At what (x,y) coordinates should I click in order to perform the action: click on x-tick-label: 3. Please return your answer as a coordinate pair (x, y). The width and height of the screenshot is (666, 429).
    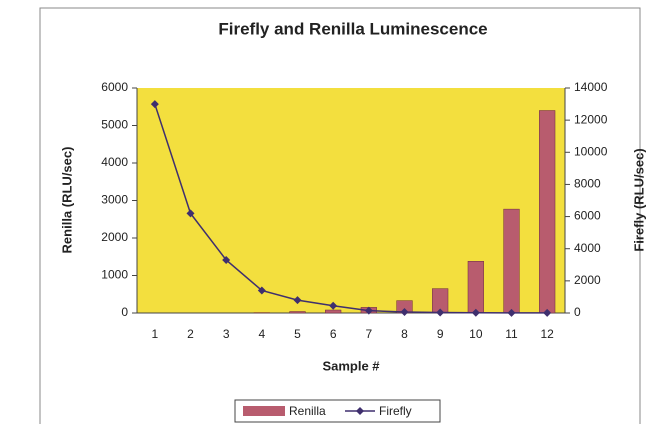
    Looking at the image, I should click on (226, 334).